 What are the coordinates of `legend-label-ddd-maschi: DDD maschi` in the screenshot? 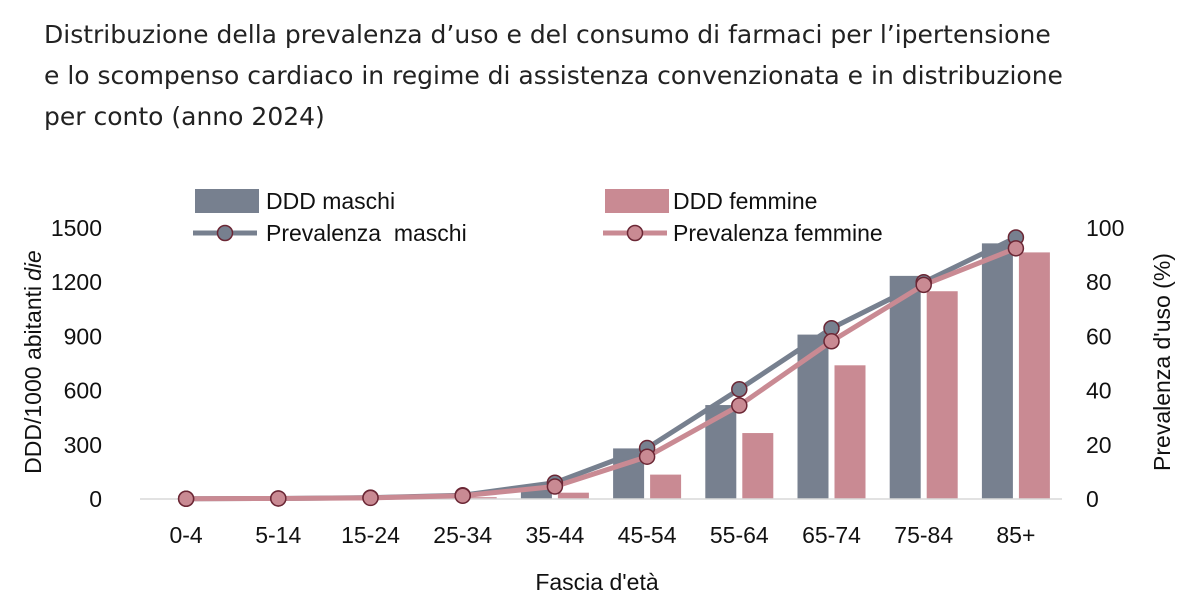 It's located at (330, 201).